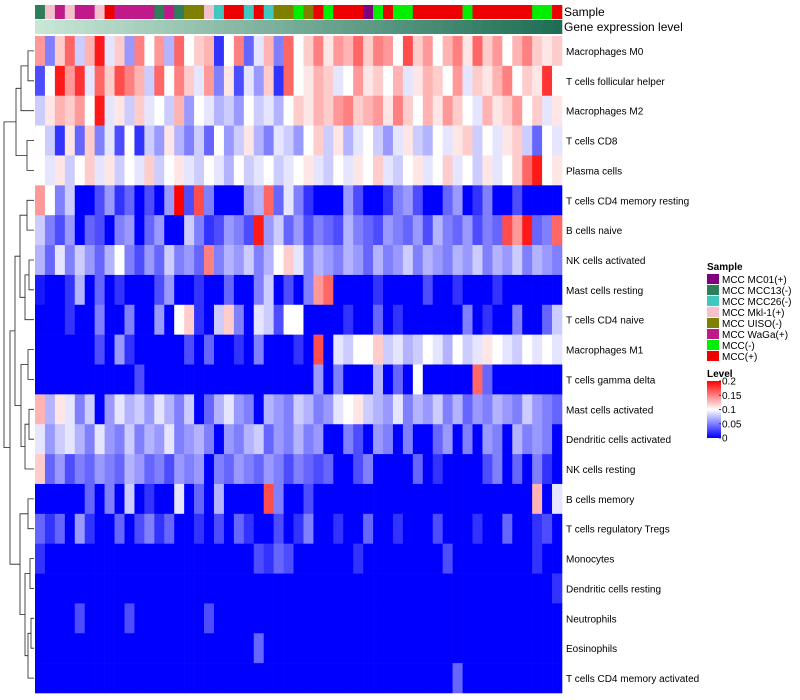 The width and height of the screenshot is (800, 700). What do you see at coordinates (299, 12) in the screenshot?
I see `sample-annotation-bar` at bounding box center [299, 12].